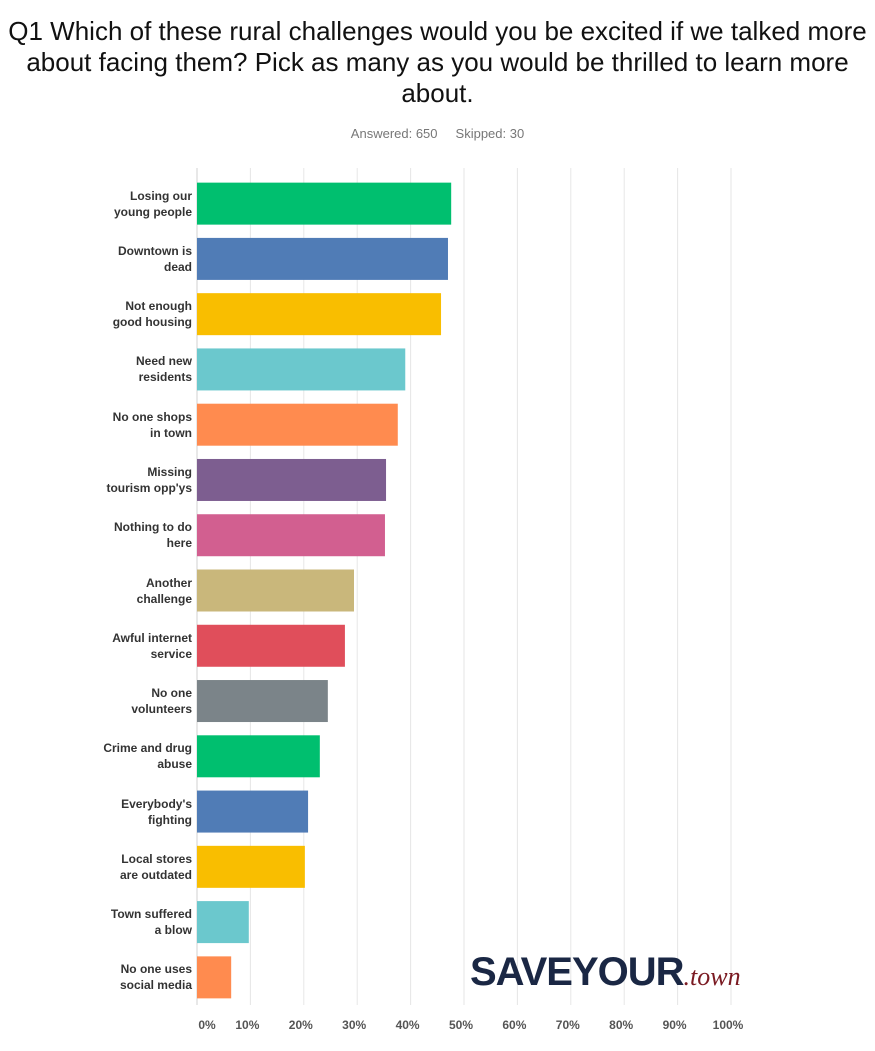  I want to click on y-tick-label: Losing our young people, so click(153, 203).